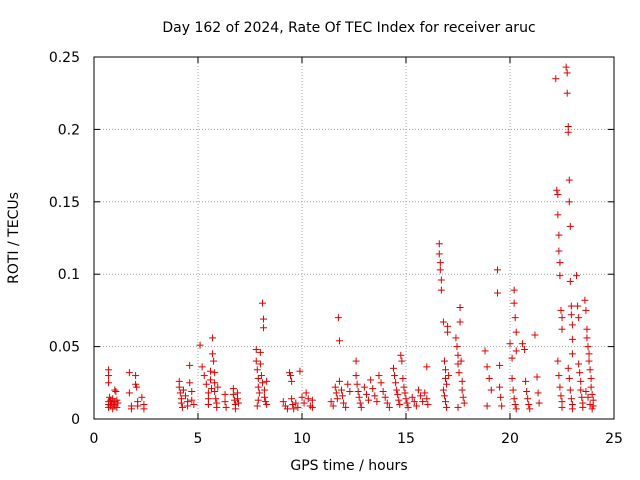 The image size is (640, 480). I want to click on y-tick-label: 0.2, so click(69, 130).